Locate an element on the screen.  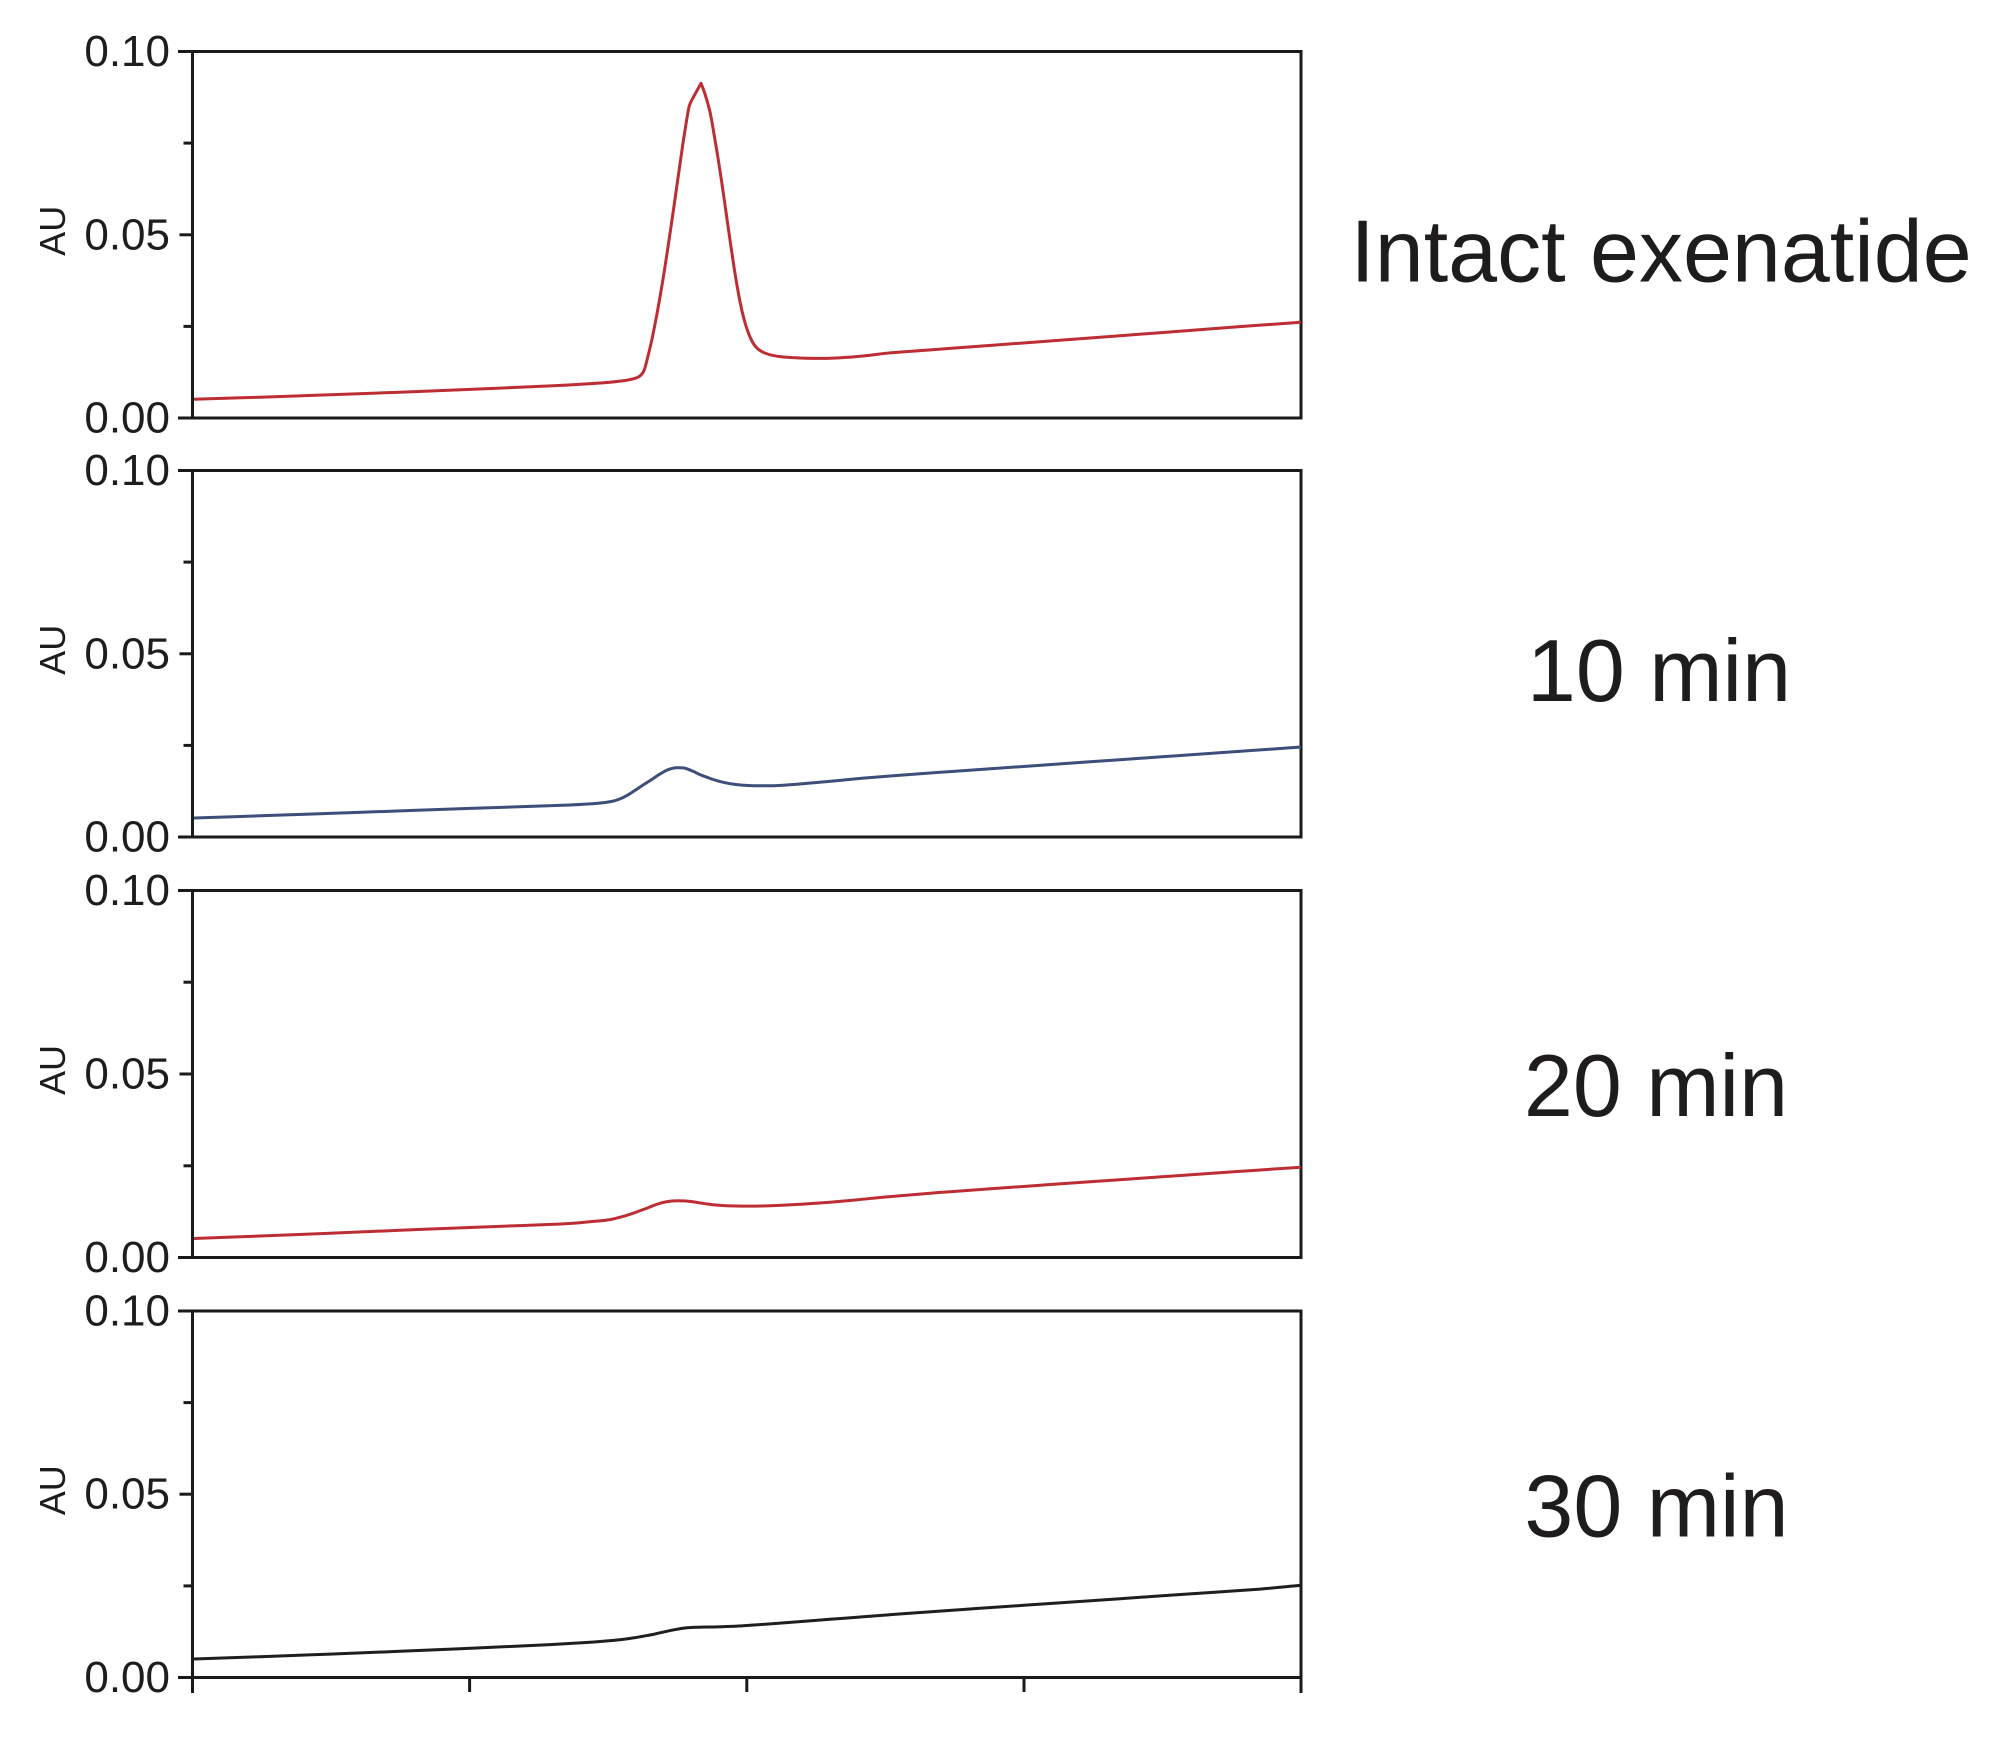
svg-text: 20 min is located at coordinates (1656, 1085).